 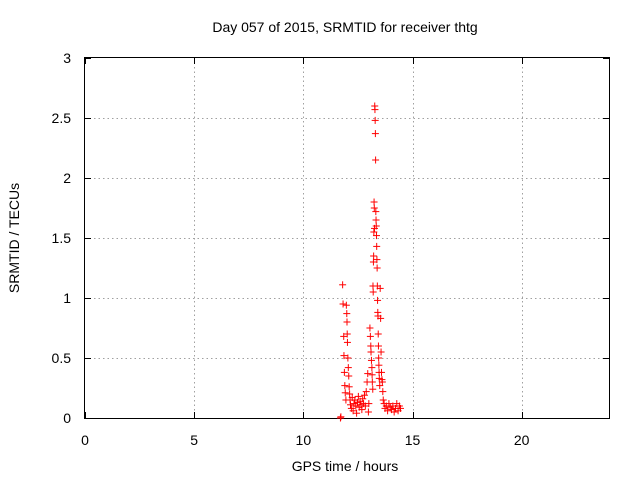 I want to click on x-tick-label: 15, so click(x=413, y=440).